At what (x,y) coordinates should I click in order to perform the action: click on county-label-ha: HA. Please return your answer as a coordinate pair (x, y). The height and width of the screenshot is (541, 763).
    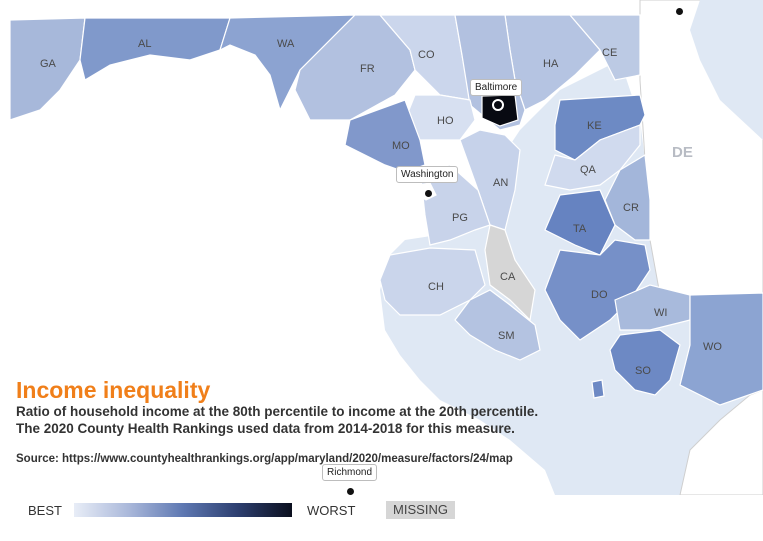
    Looking at the image, I should click on (551, 64).